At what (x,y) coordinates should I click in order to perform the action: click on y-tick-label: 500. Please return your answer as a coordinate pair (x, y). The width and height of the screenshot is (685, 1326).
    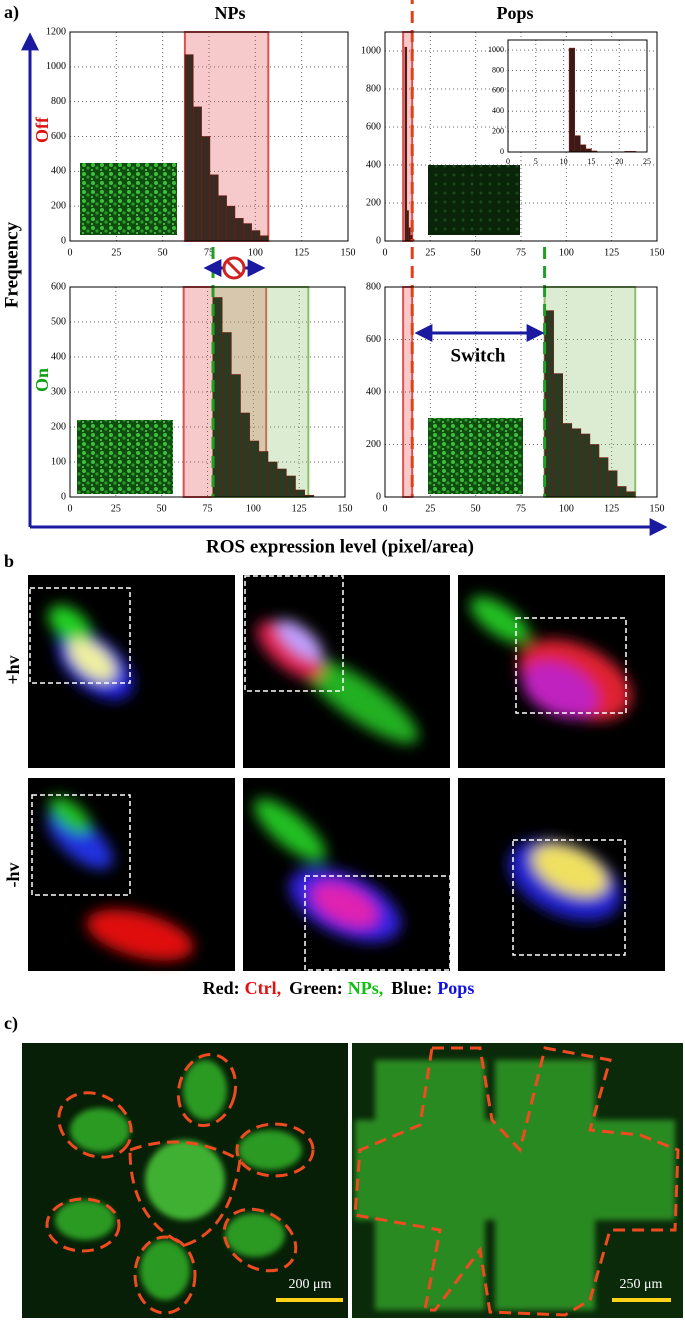
    Looking at the image, I should click on (58, 321).